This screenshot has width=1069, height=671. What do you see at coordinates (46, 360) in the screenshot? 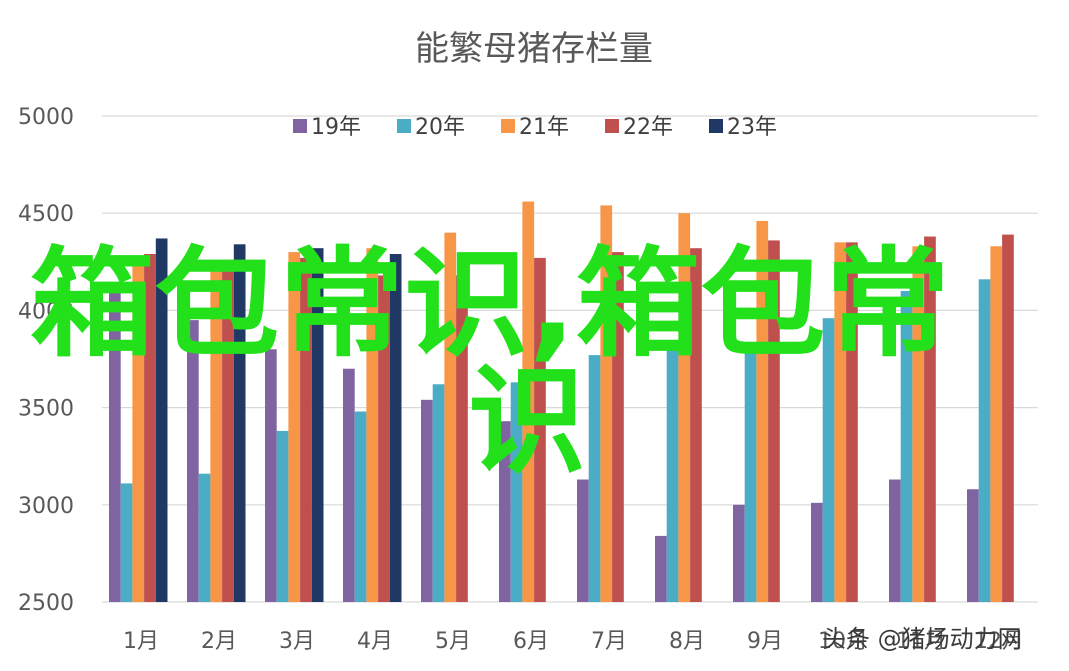
I see `y-axis-ticks: 2500 3000 3500 4000 4500 5000` at bounding box center [46, 360].